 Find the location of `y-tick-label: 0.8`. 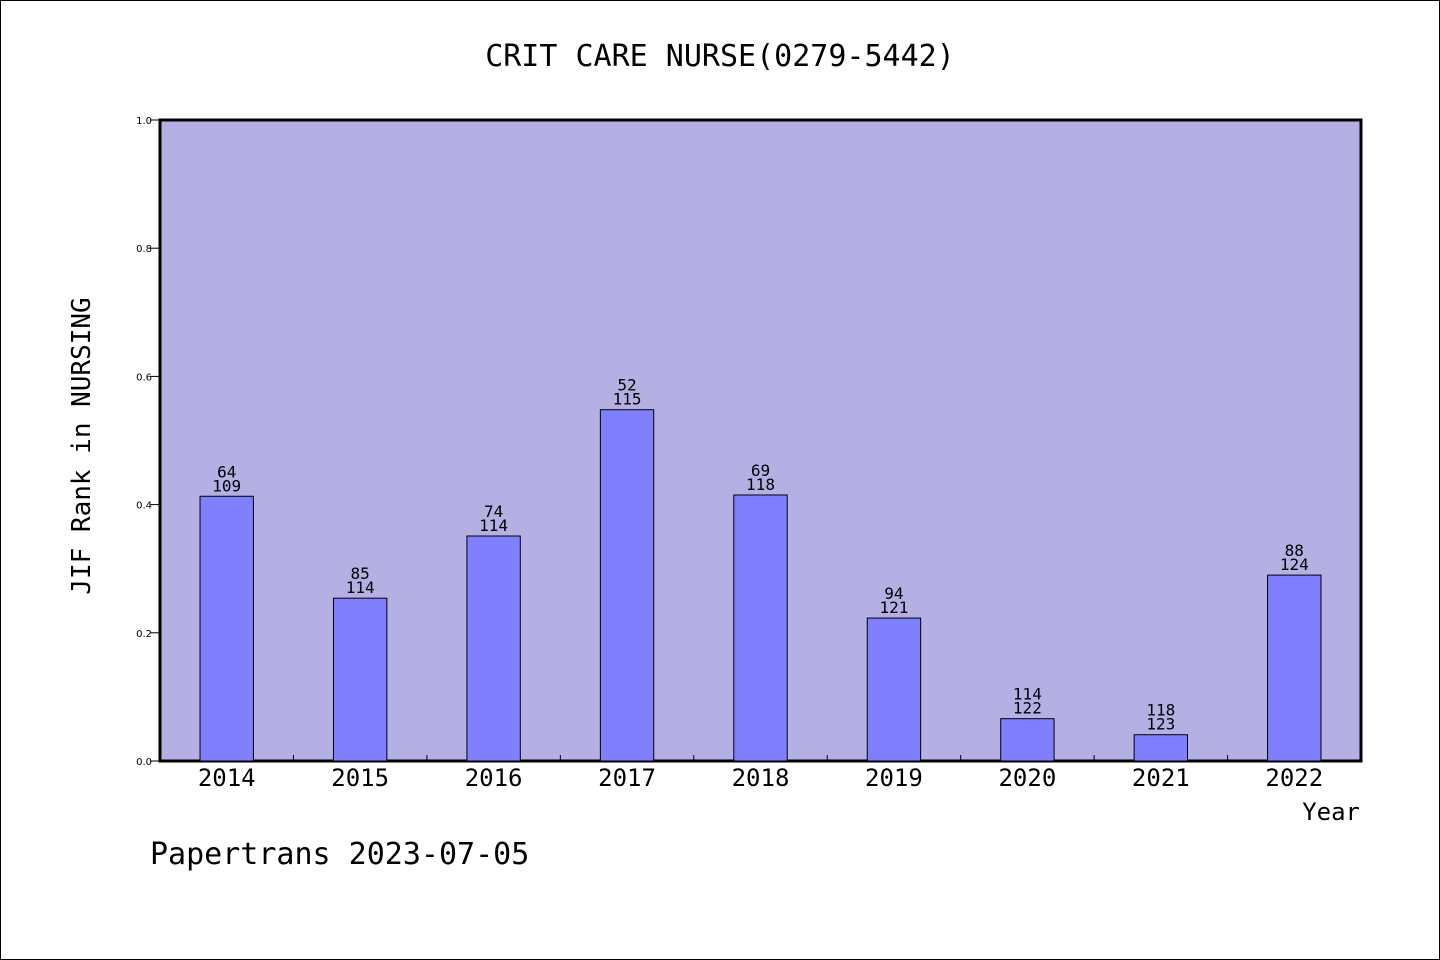

y-tick-label: 0.8 is located at coordinates (144, 249).